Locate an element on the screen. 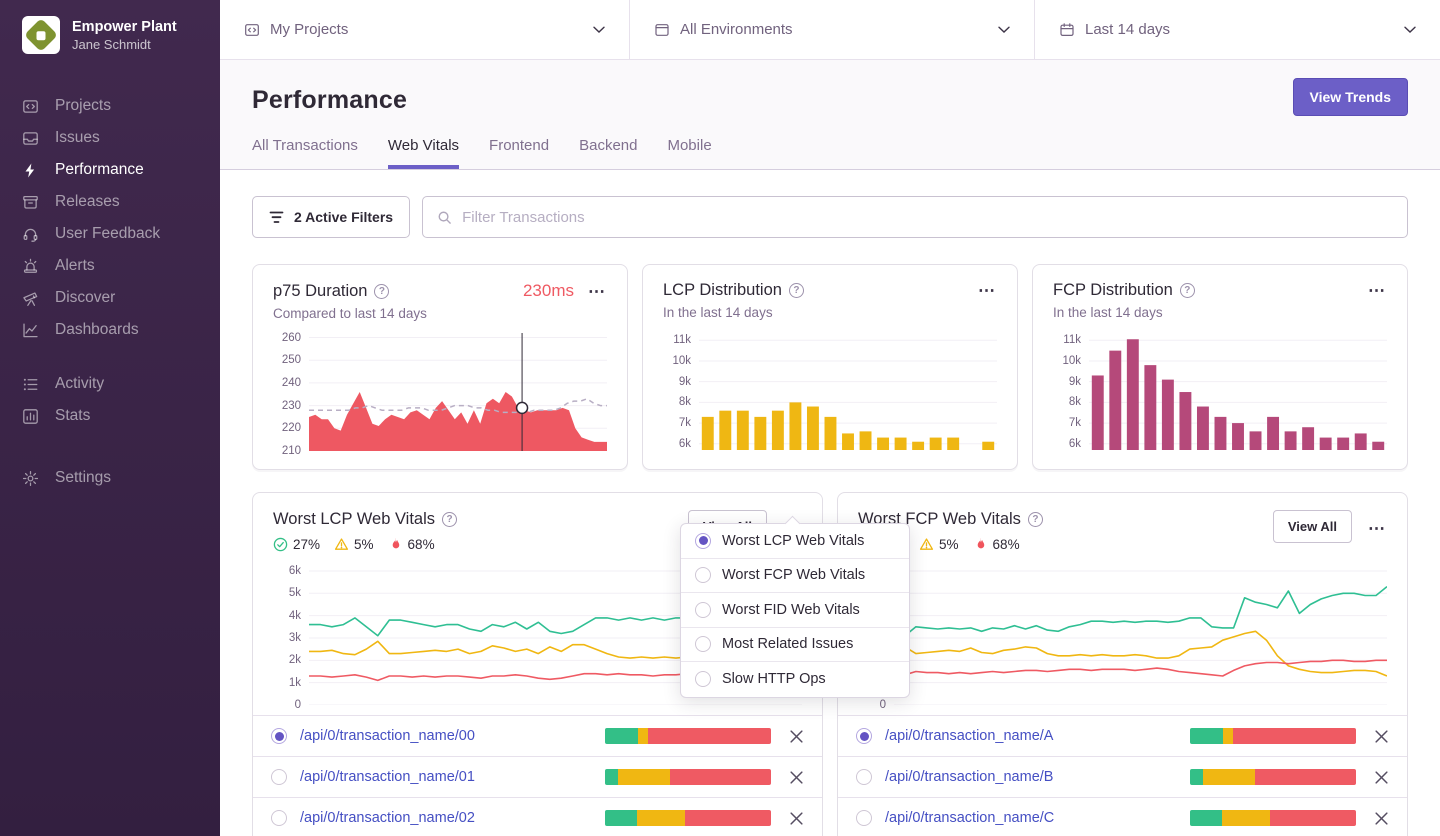 The image size is (1440, 836). settings-icon is located at coordinates (30, 478).